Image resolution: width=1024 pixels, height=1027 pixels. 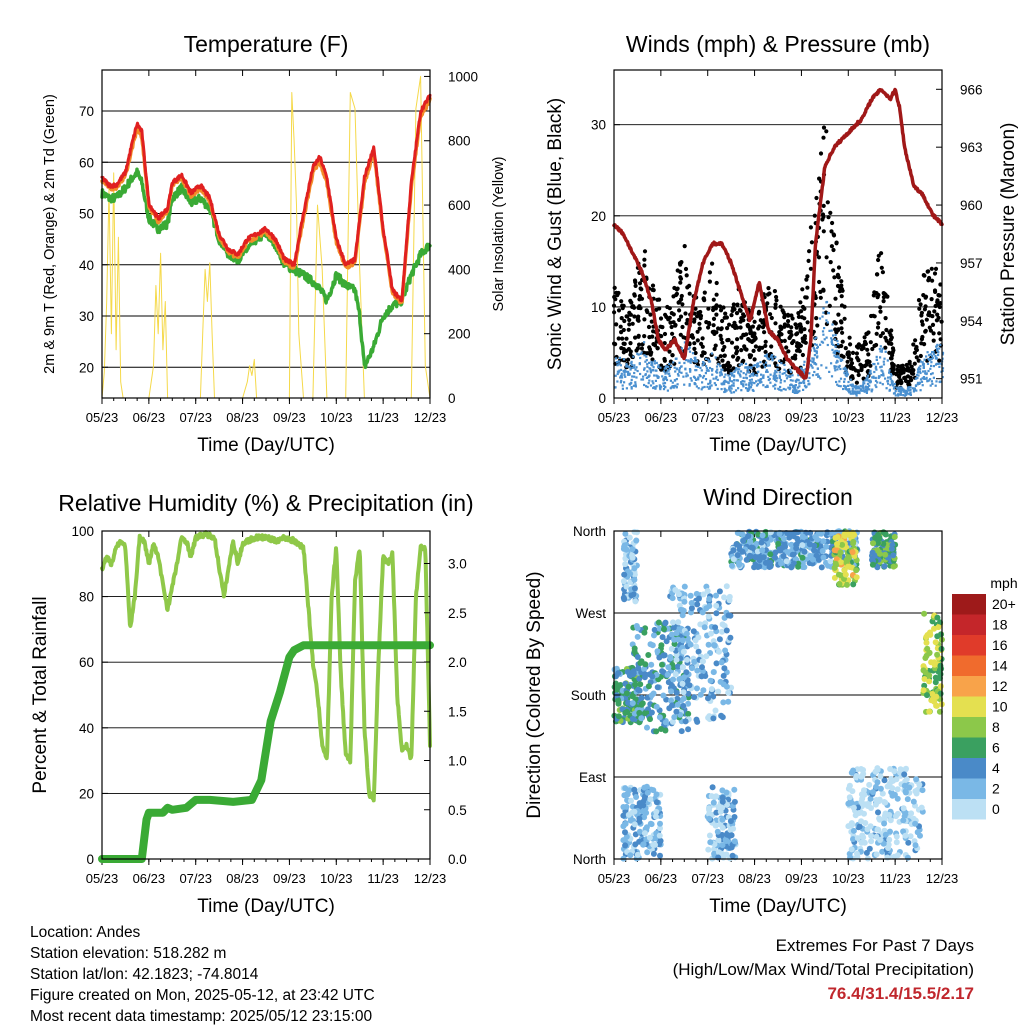 What do you see at coordinates (661, 878) in the screenshot?
I see `x-tick-label: 06/23` at bounding box center [661, 878].